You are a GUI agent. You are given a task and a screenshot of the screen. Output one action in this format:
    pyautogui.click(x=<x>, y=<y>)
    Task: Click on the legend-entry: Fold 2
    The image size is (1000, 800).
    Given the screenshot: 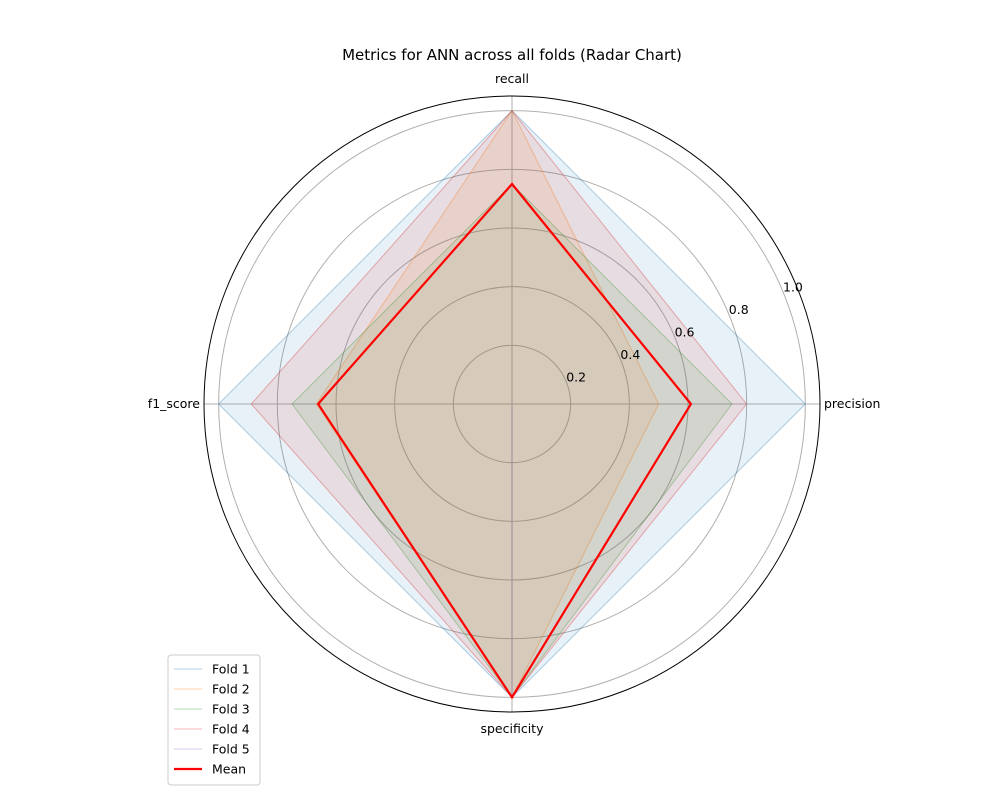 What is the action you would take?
    pyautogui.click(x=231, y=689)
    